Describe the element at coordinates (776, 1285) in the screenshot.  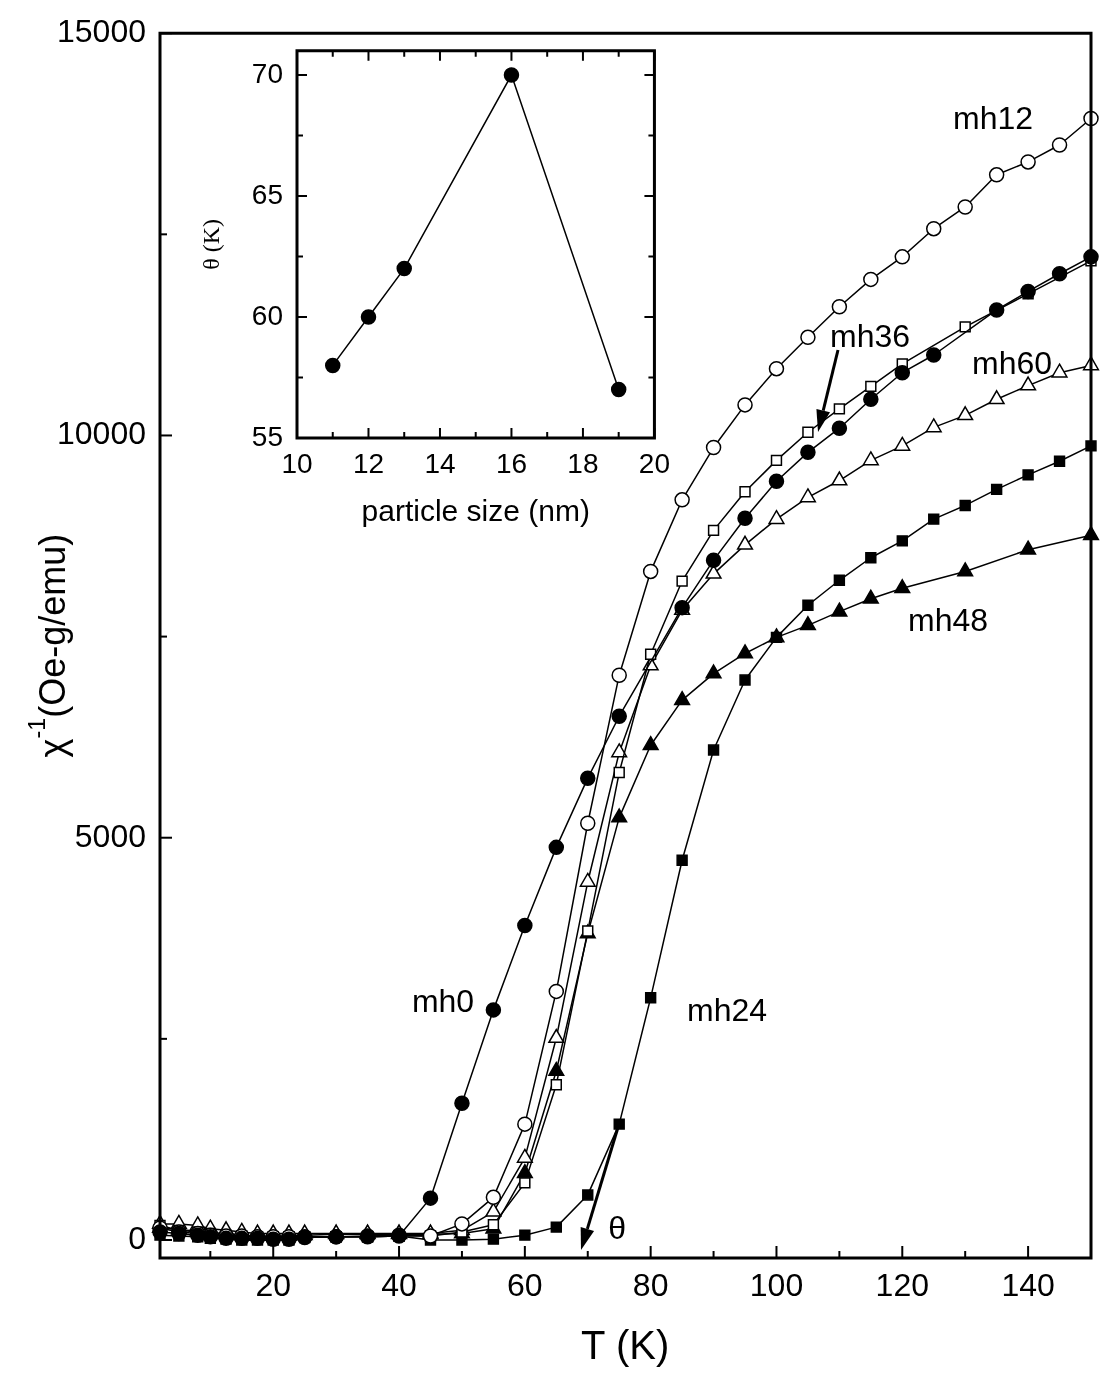
I see `x-tick-label: 100` at that location.